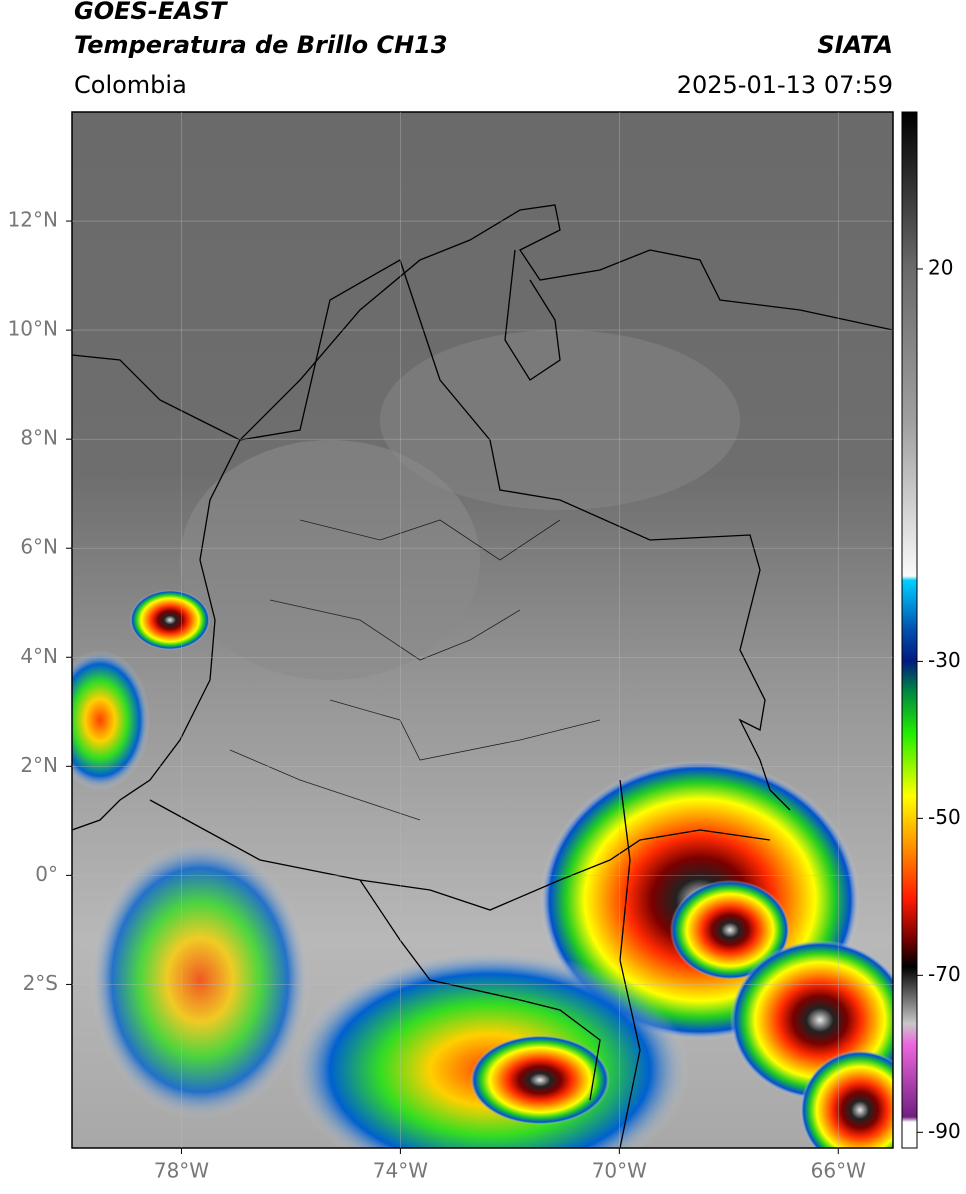 The image size is (966, 1194). Describe the element at coordinates (619, 1171) in the screenshot. I see `x-tick-label: 70°W` at that location.